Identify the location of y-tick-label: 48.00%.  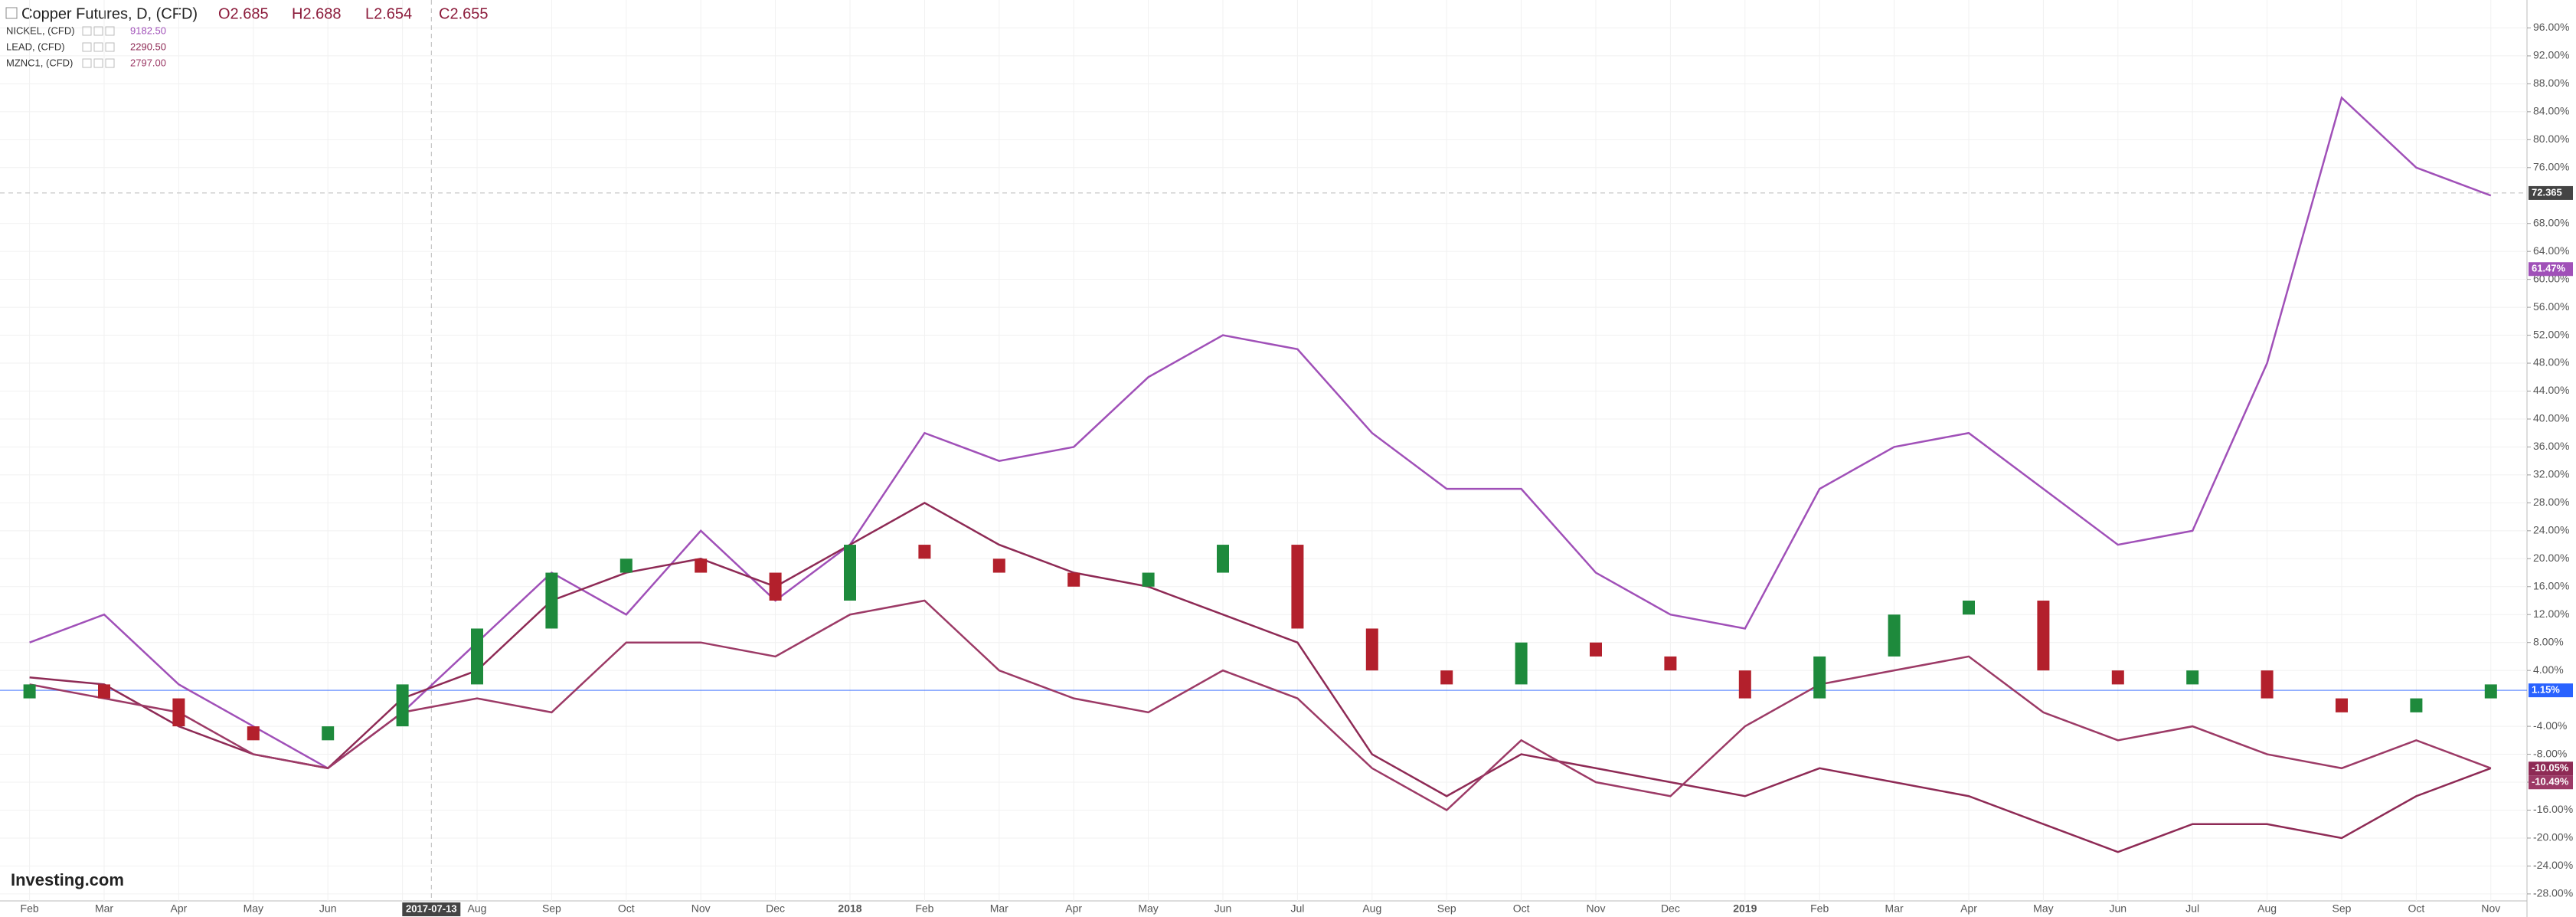
(2551, 362).